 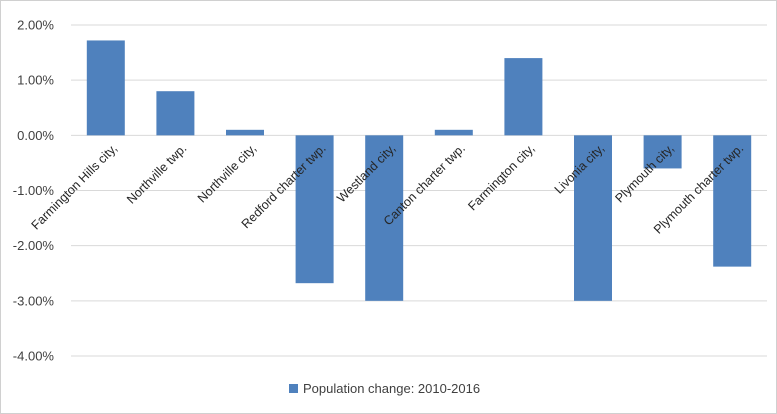 What do you see at coordinates (34, 356) in the screenshot?
I see `y-tick-label: -4.00%` at bounding box center [34, 356].